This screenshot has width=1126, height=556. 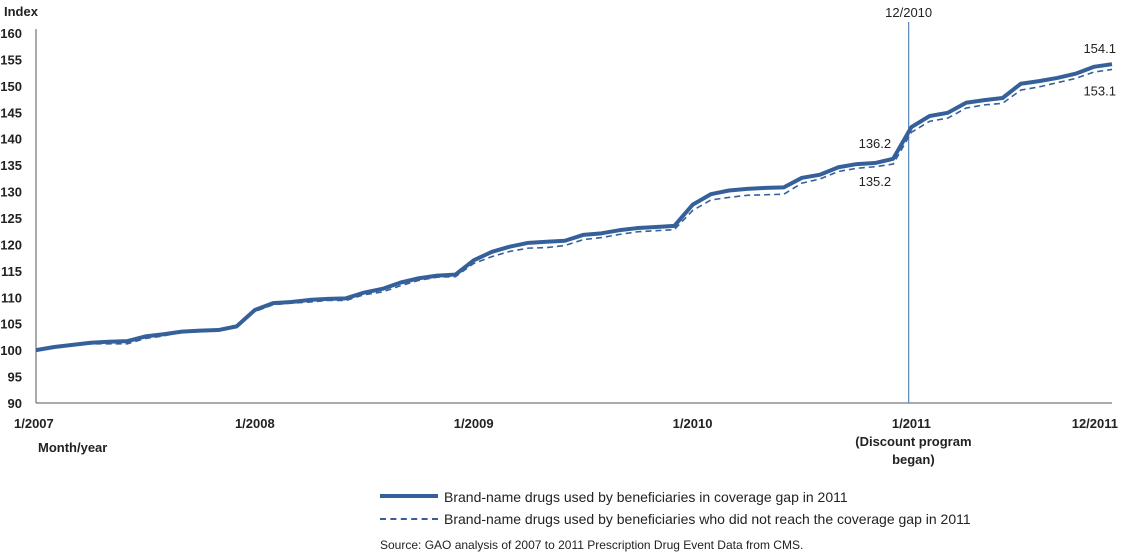 I want to click on data-label: 154.1, so click(x=1099, y=48).